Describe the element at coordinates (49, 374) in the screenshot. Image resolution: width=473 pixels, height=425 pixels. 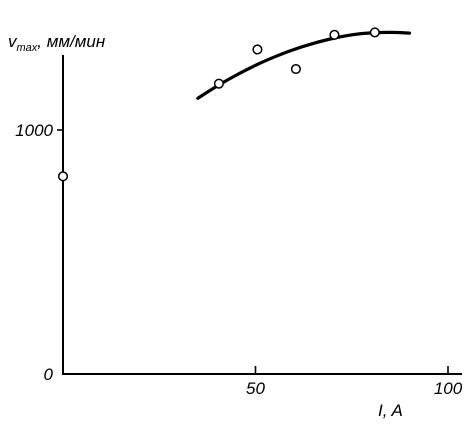
I see `y-tick-label: 0` at that location.